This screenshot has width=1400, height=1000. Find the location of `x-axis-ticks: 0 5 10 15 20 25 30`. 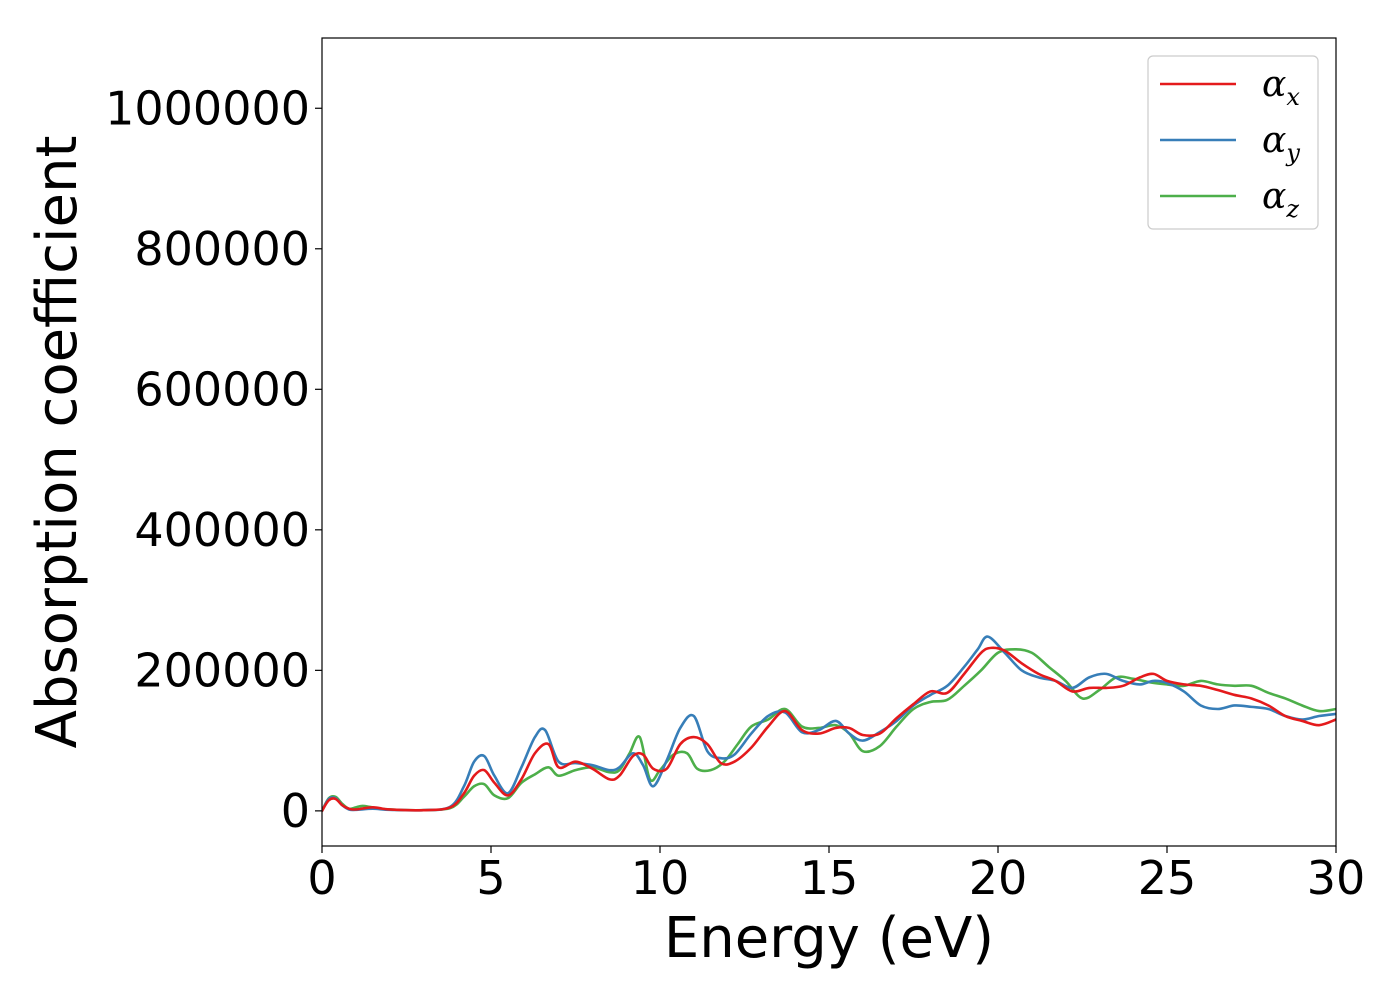

x-axis-ticks: 0 5 10 15 20 25 30 is located at coordinates (836, 875).